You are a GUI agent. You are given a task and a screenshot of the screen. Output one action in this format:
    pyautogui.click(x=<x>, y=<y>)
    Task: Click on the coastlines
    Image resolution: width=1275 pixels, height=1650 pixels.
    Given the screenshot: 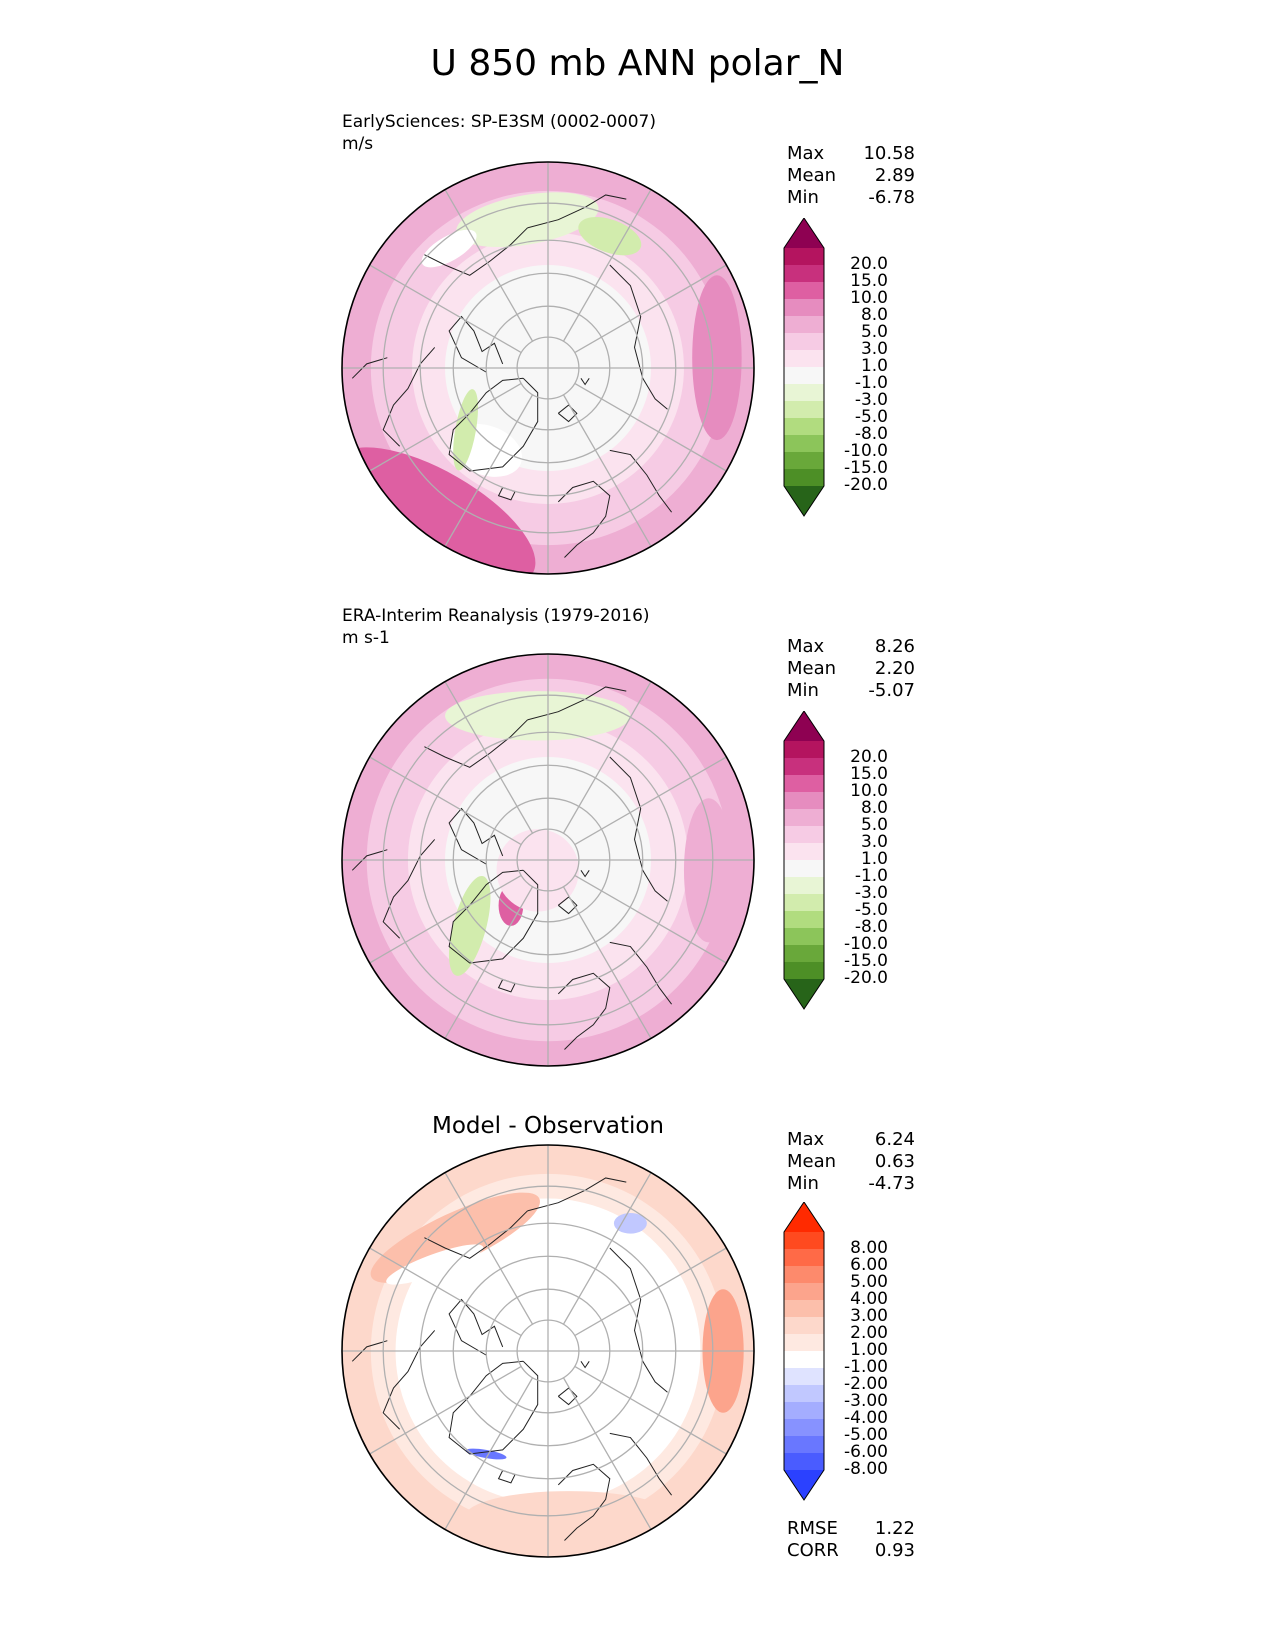 What is the action you would take?
    pyautogui.click(x=512, y=1359)
    